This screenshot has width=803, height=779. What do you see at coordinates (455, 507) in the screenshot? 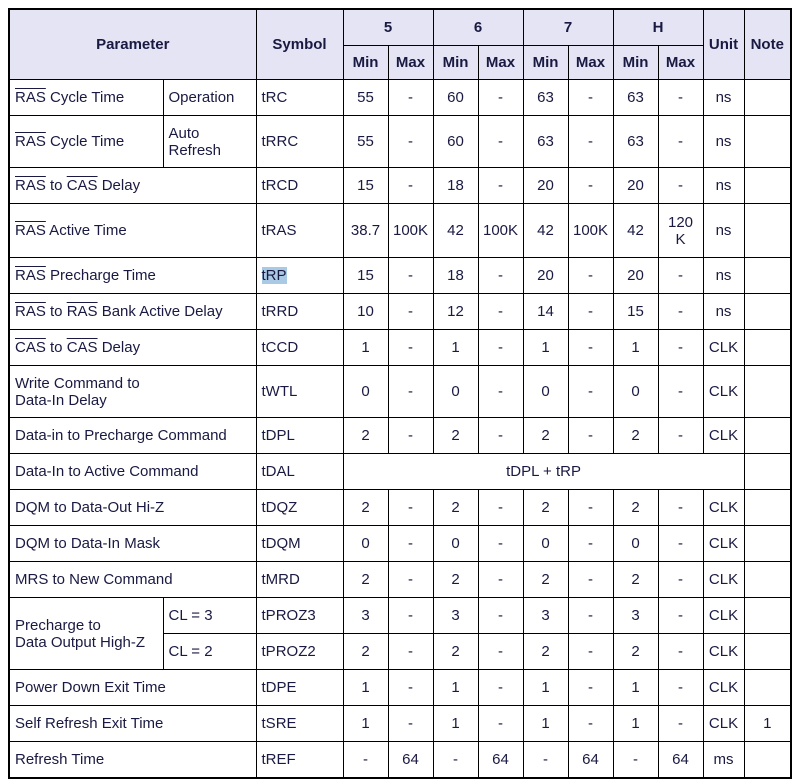
I see `value-cell-6-min: 2` at bounding box center [455, 507].